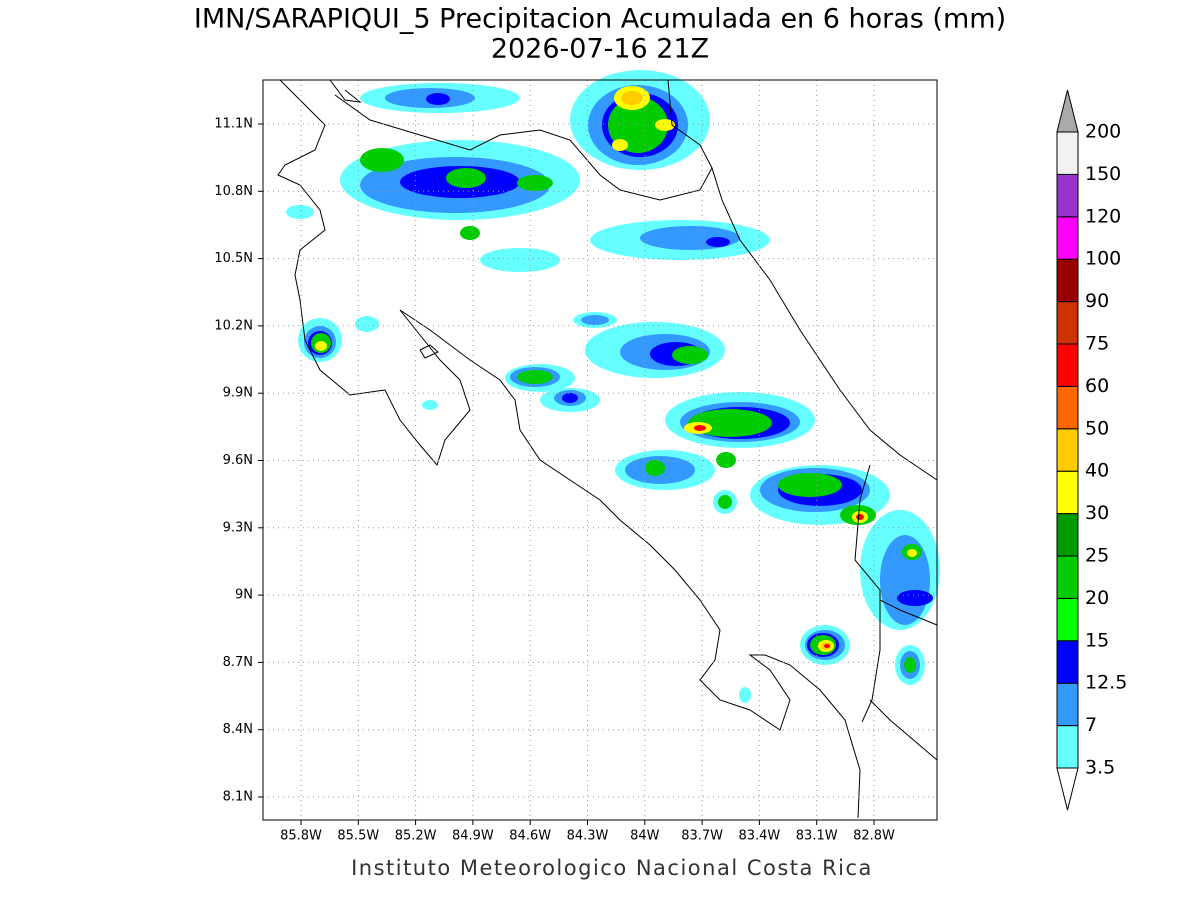 This screenshot has width=1200, height=904. Describe the element at coordinates (238, 527) in the screenshot. I see `lat-label: 9.3N` at that location.